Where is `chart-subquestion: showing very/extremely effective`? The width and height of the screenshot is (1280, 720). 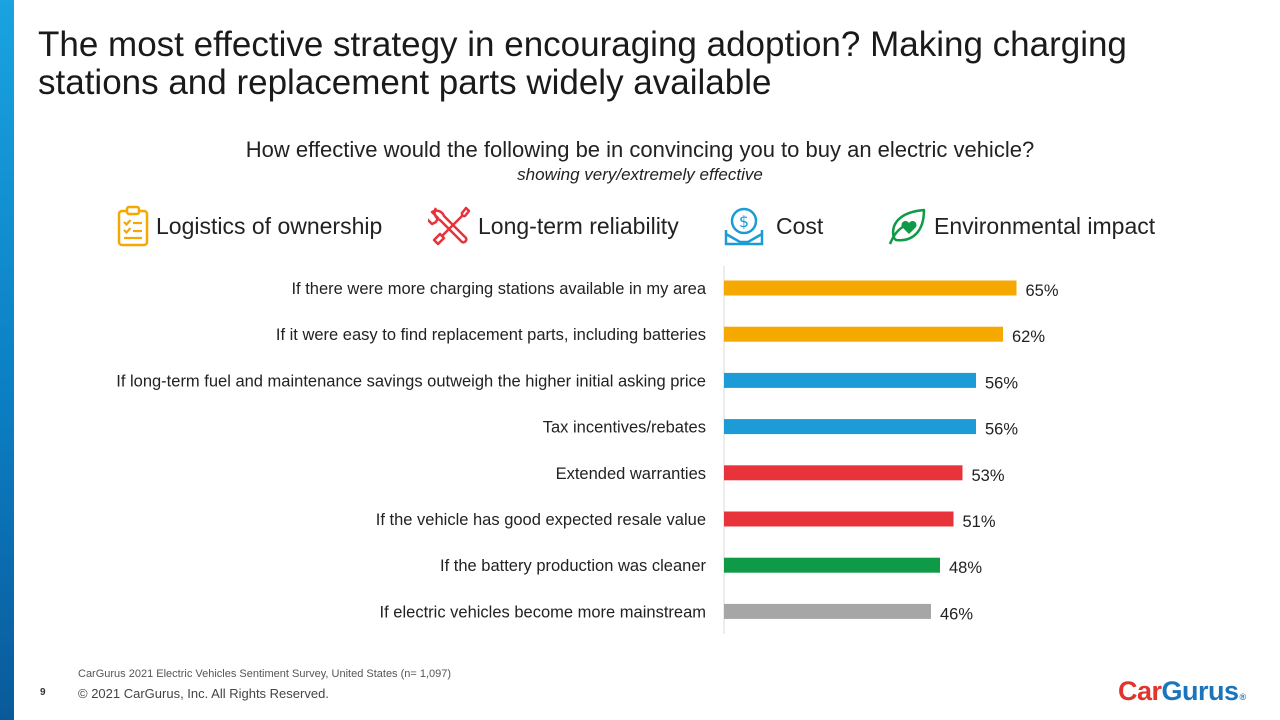 chart-subquestion: showing very/extremely effective is located at coordinates (640, 174).